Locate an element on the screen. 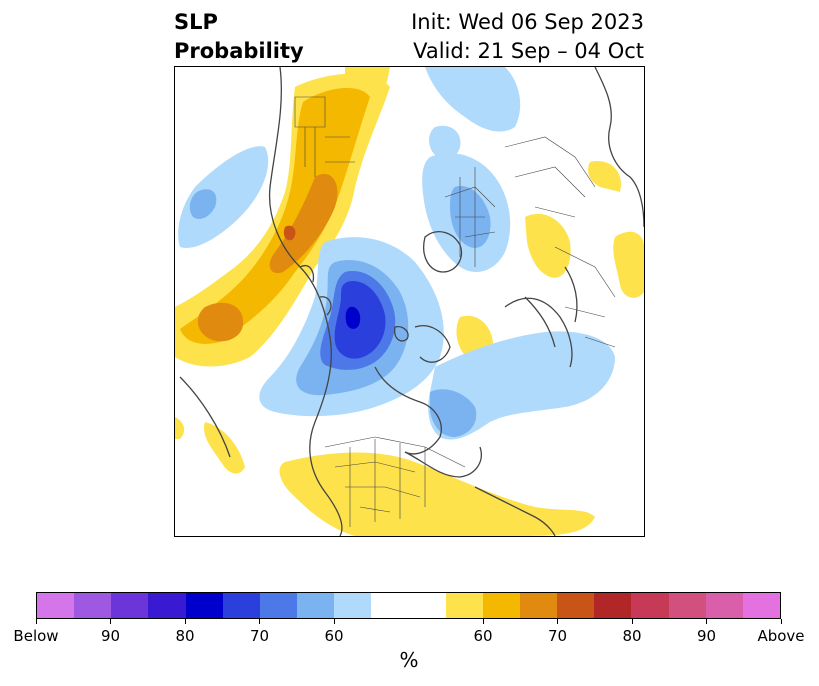 This screenshot has height=686, width=819. above-region-pacific-south is located at coordinates (224, 448).